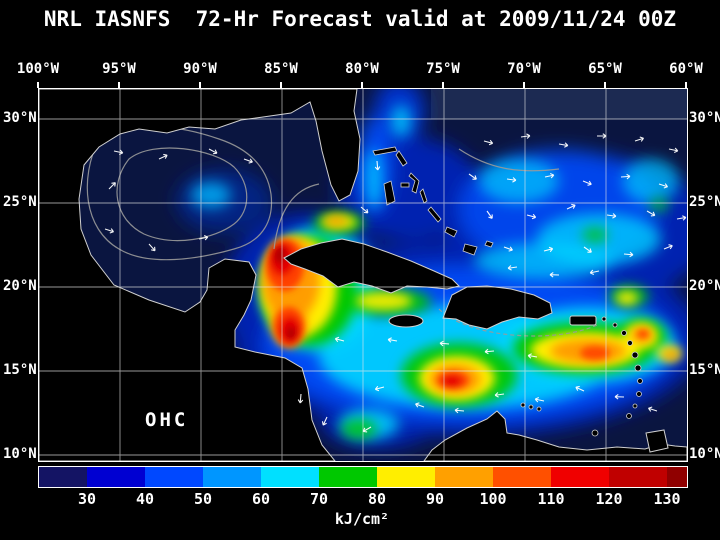  I want to click on colorbar, so click(363, 477).